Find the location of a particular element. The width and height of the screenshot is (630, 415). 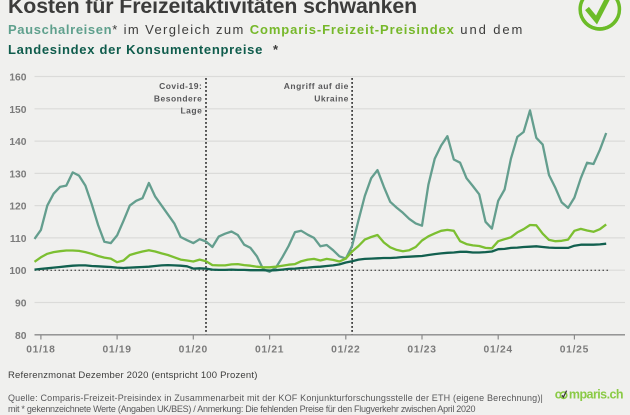

svg-text: 01/23 is located at coordinates (421, 350).